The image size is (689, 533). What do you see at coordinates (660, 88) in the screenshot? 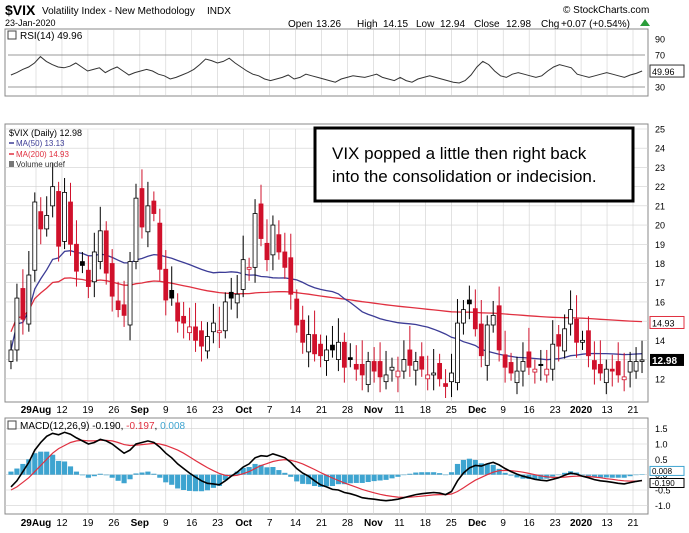
I see `rsi-tick-label: 30` at bounding box center [660, 88].